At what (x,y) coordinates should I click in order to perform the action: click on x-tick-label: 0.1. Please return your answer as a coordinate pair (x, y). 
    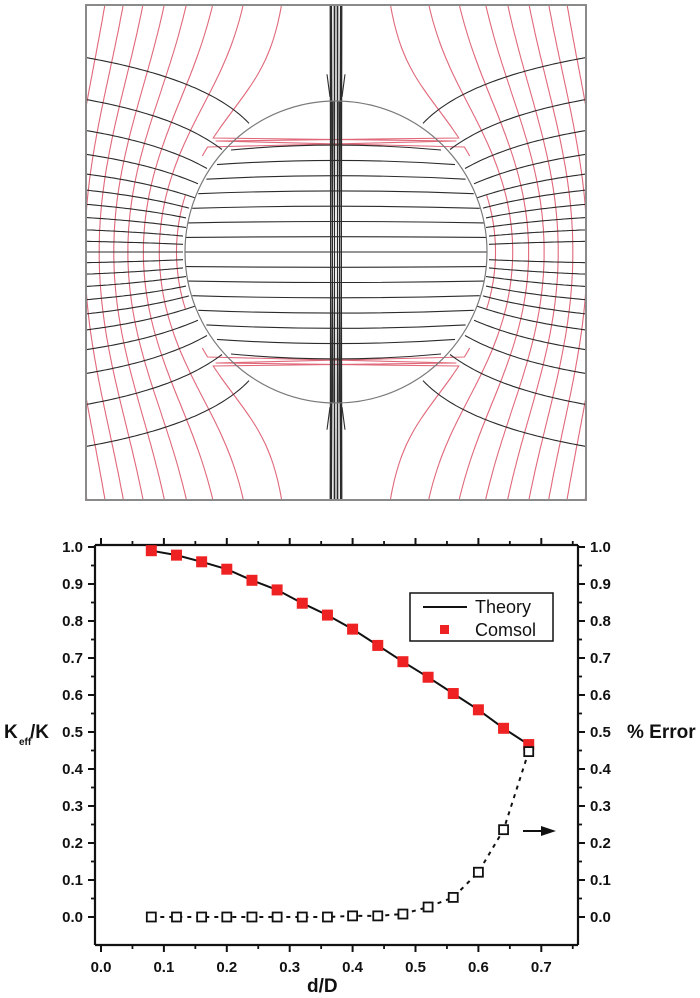
    Looking at the image, I should click on (163, 967).